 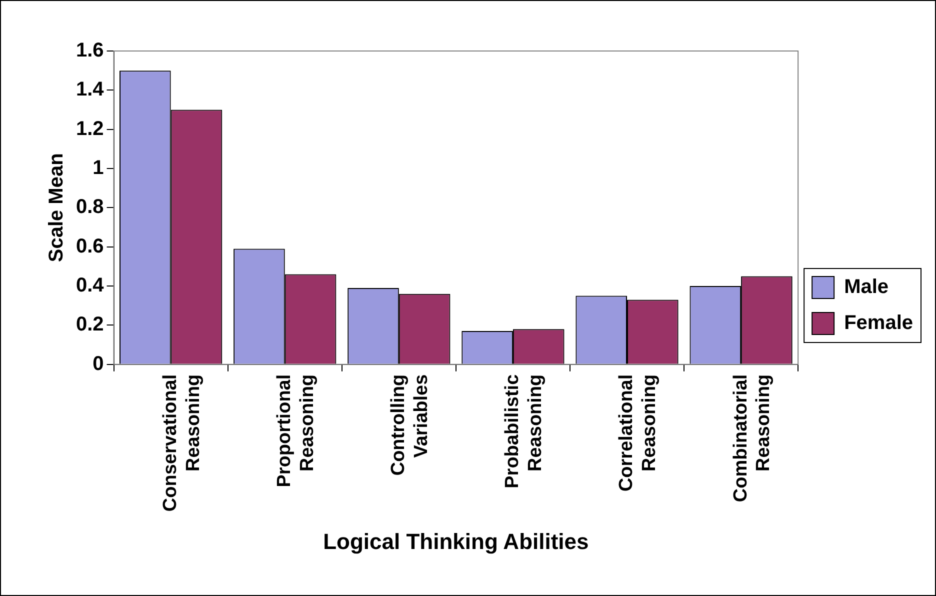 I want to click on x-tick-label: Controlling Variables, so click(x=410, y=425).